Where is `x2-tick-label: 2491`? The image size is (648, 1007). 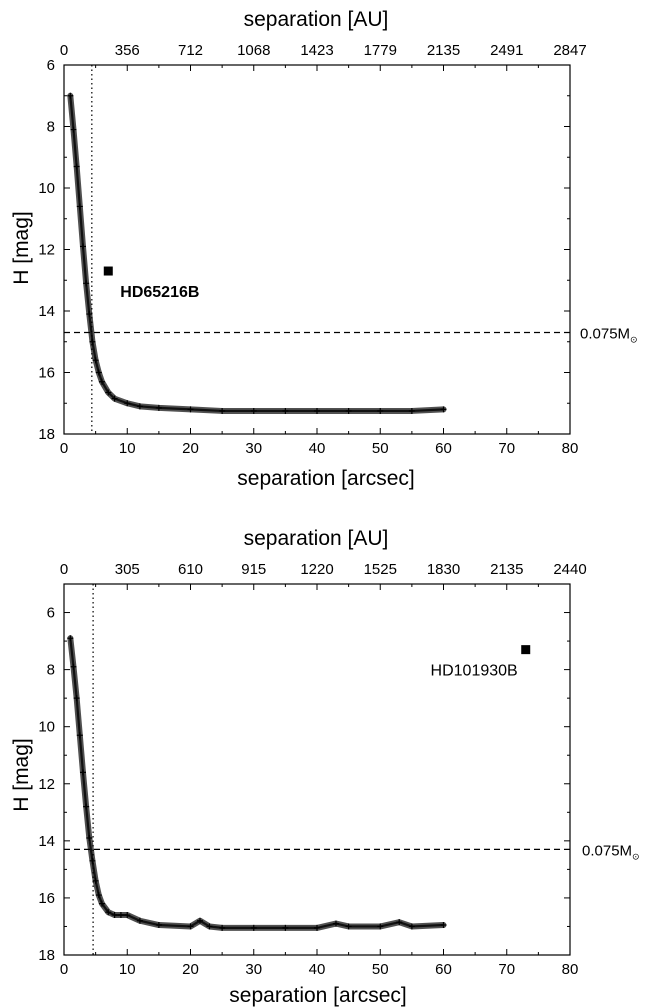 x2-tick-label: 2491 is located at coordinates (506, 50).